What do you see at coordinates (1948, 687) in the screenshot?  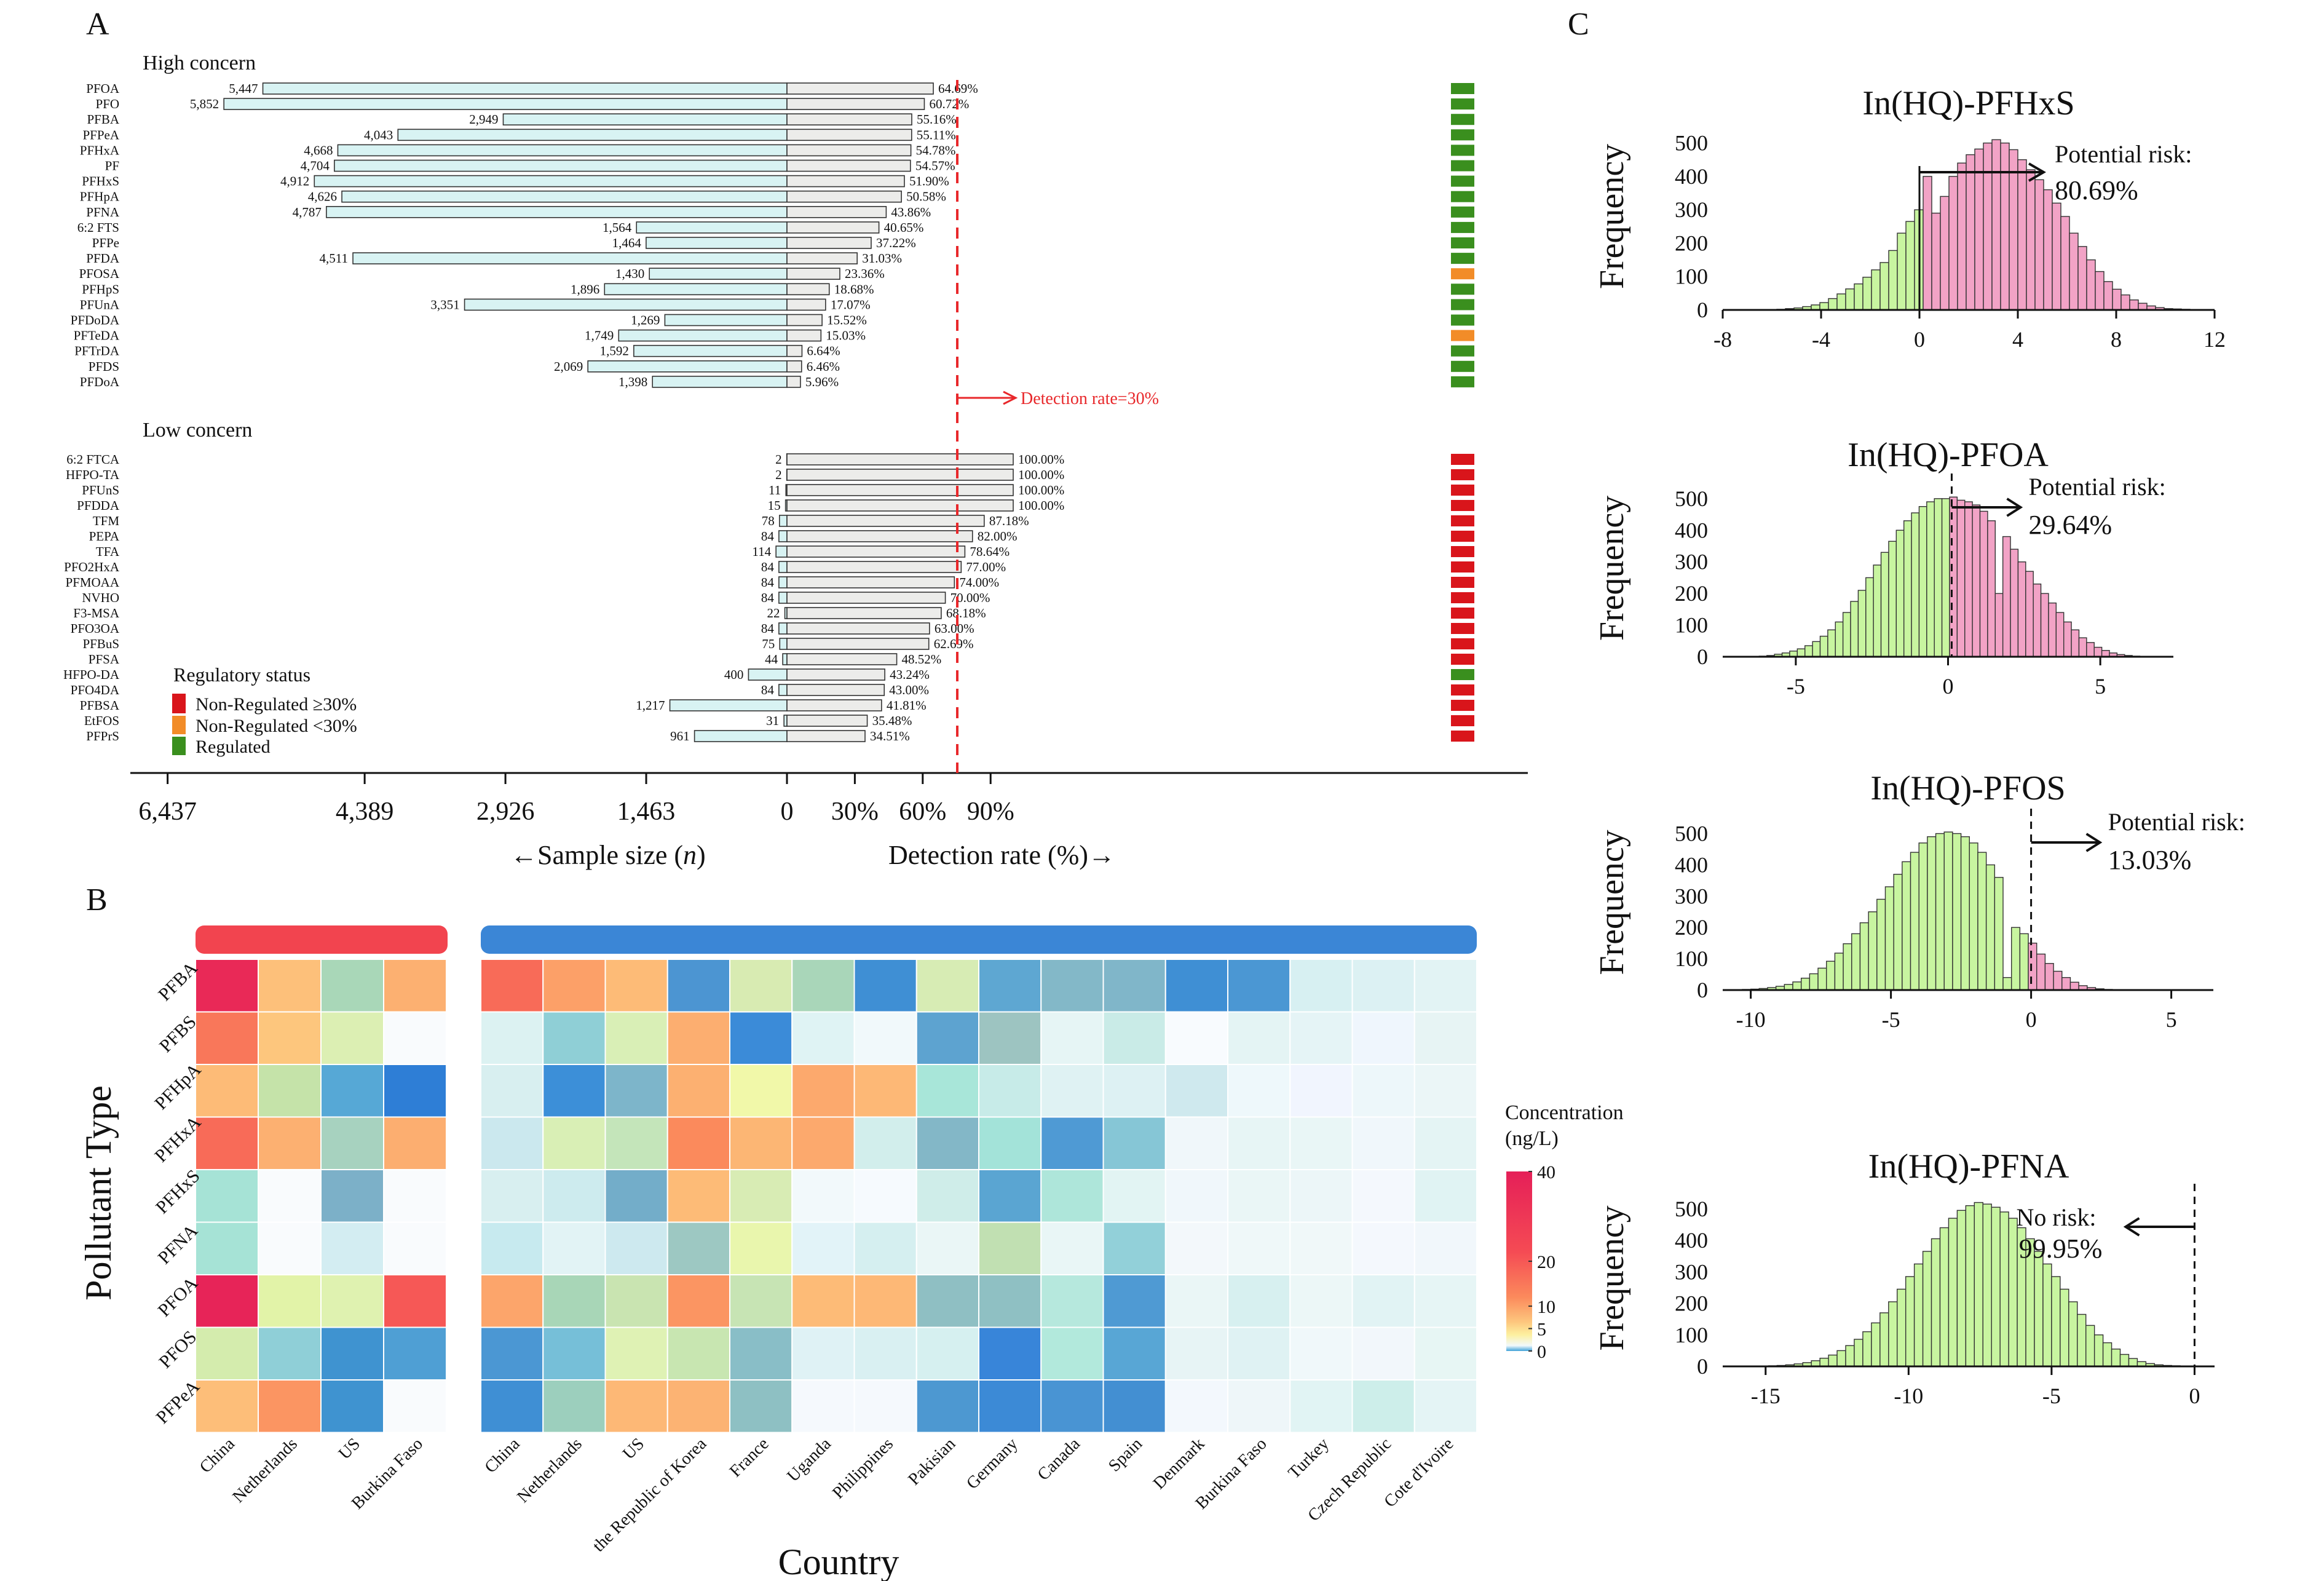 I see `histogram-x-tick-label: 0` at bounding box center [1948, 687].